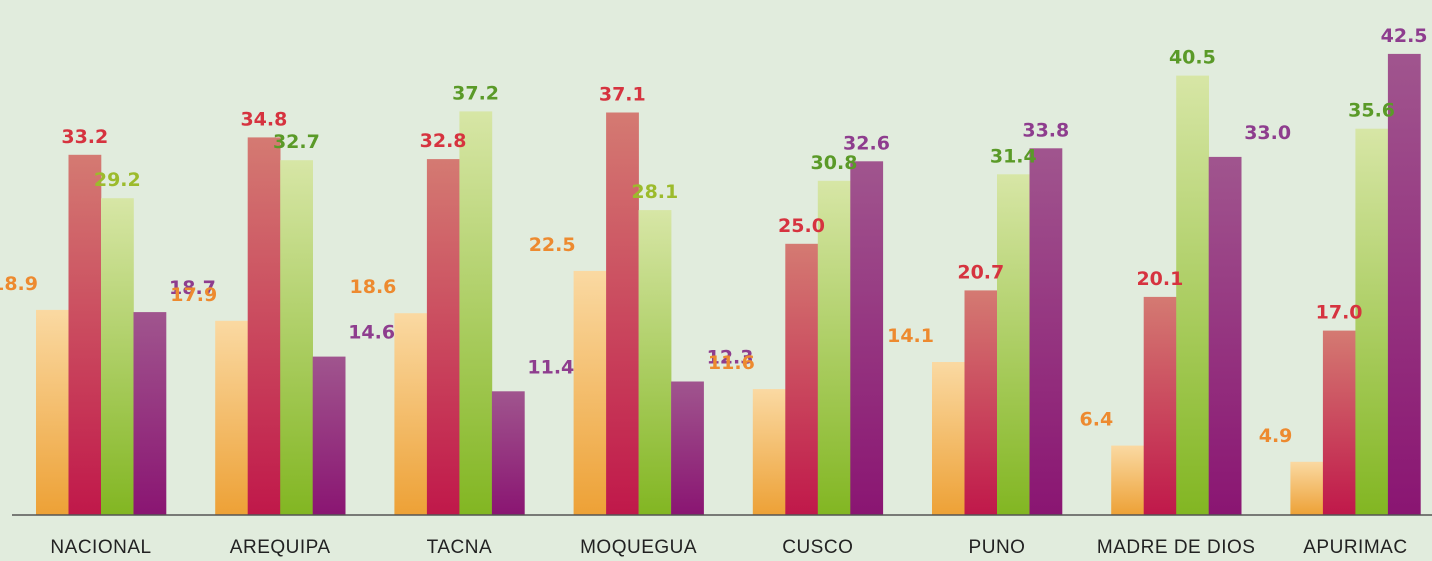  What do you see at coordinates (443, 141) in the screenshot?
I see `value-label: 32.8` at bounding box center [443, 141].